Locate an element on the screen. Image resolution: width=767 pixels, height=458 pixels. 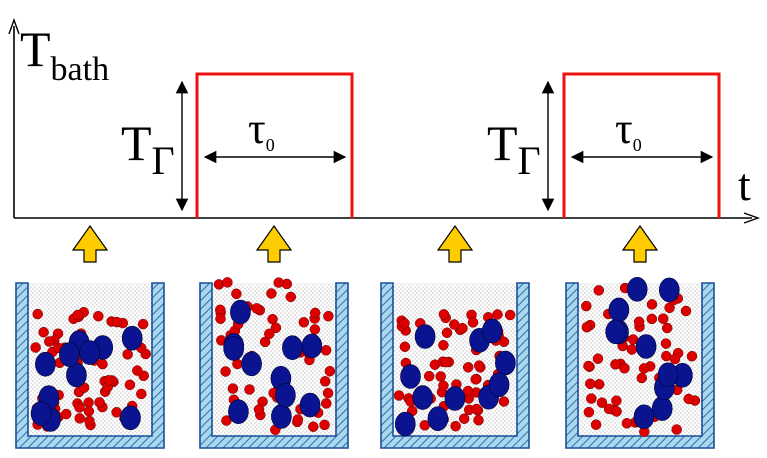
y-axis-label: Tbath is located at coordinates (64, 54).